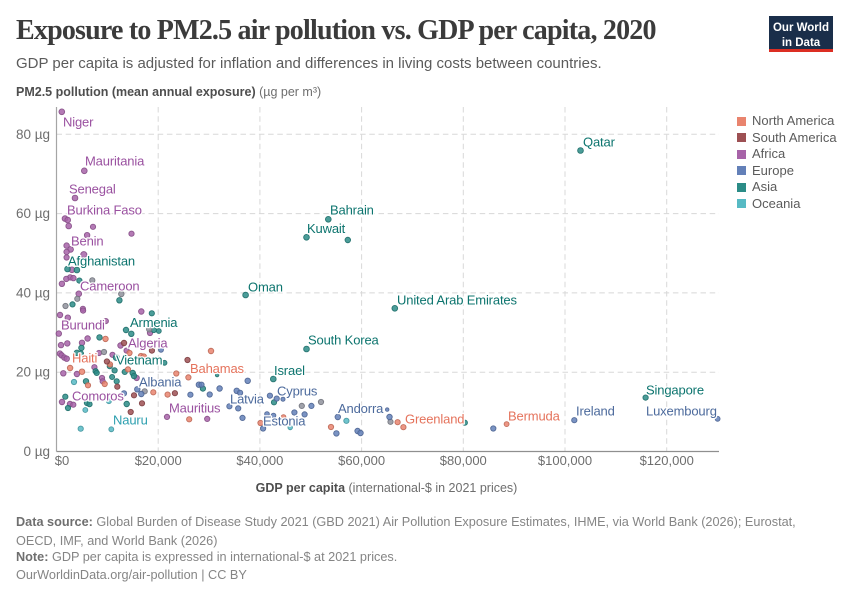 This screenshot has width=850, height=600. Describe the element at coordinates (154, 322) in the screenshot. I see `svg-text: Armenia` at that location.